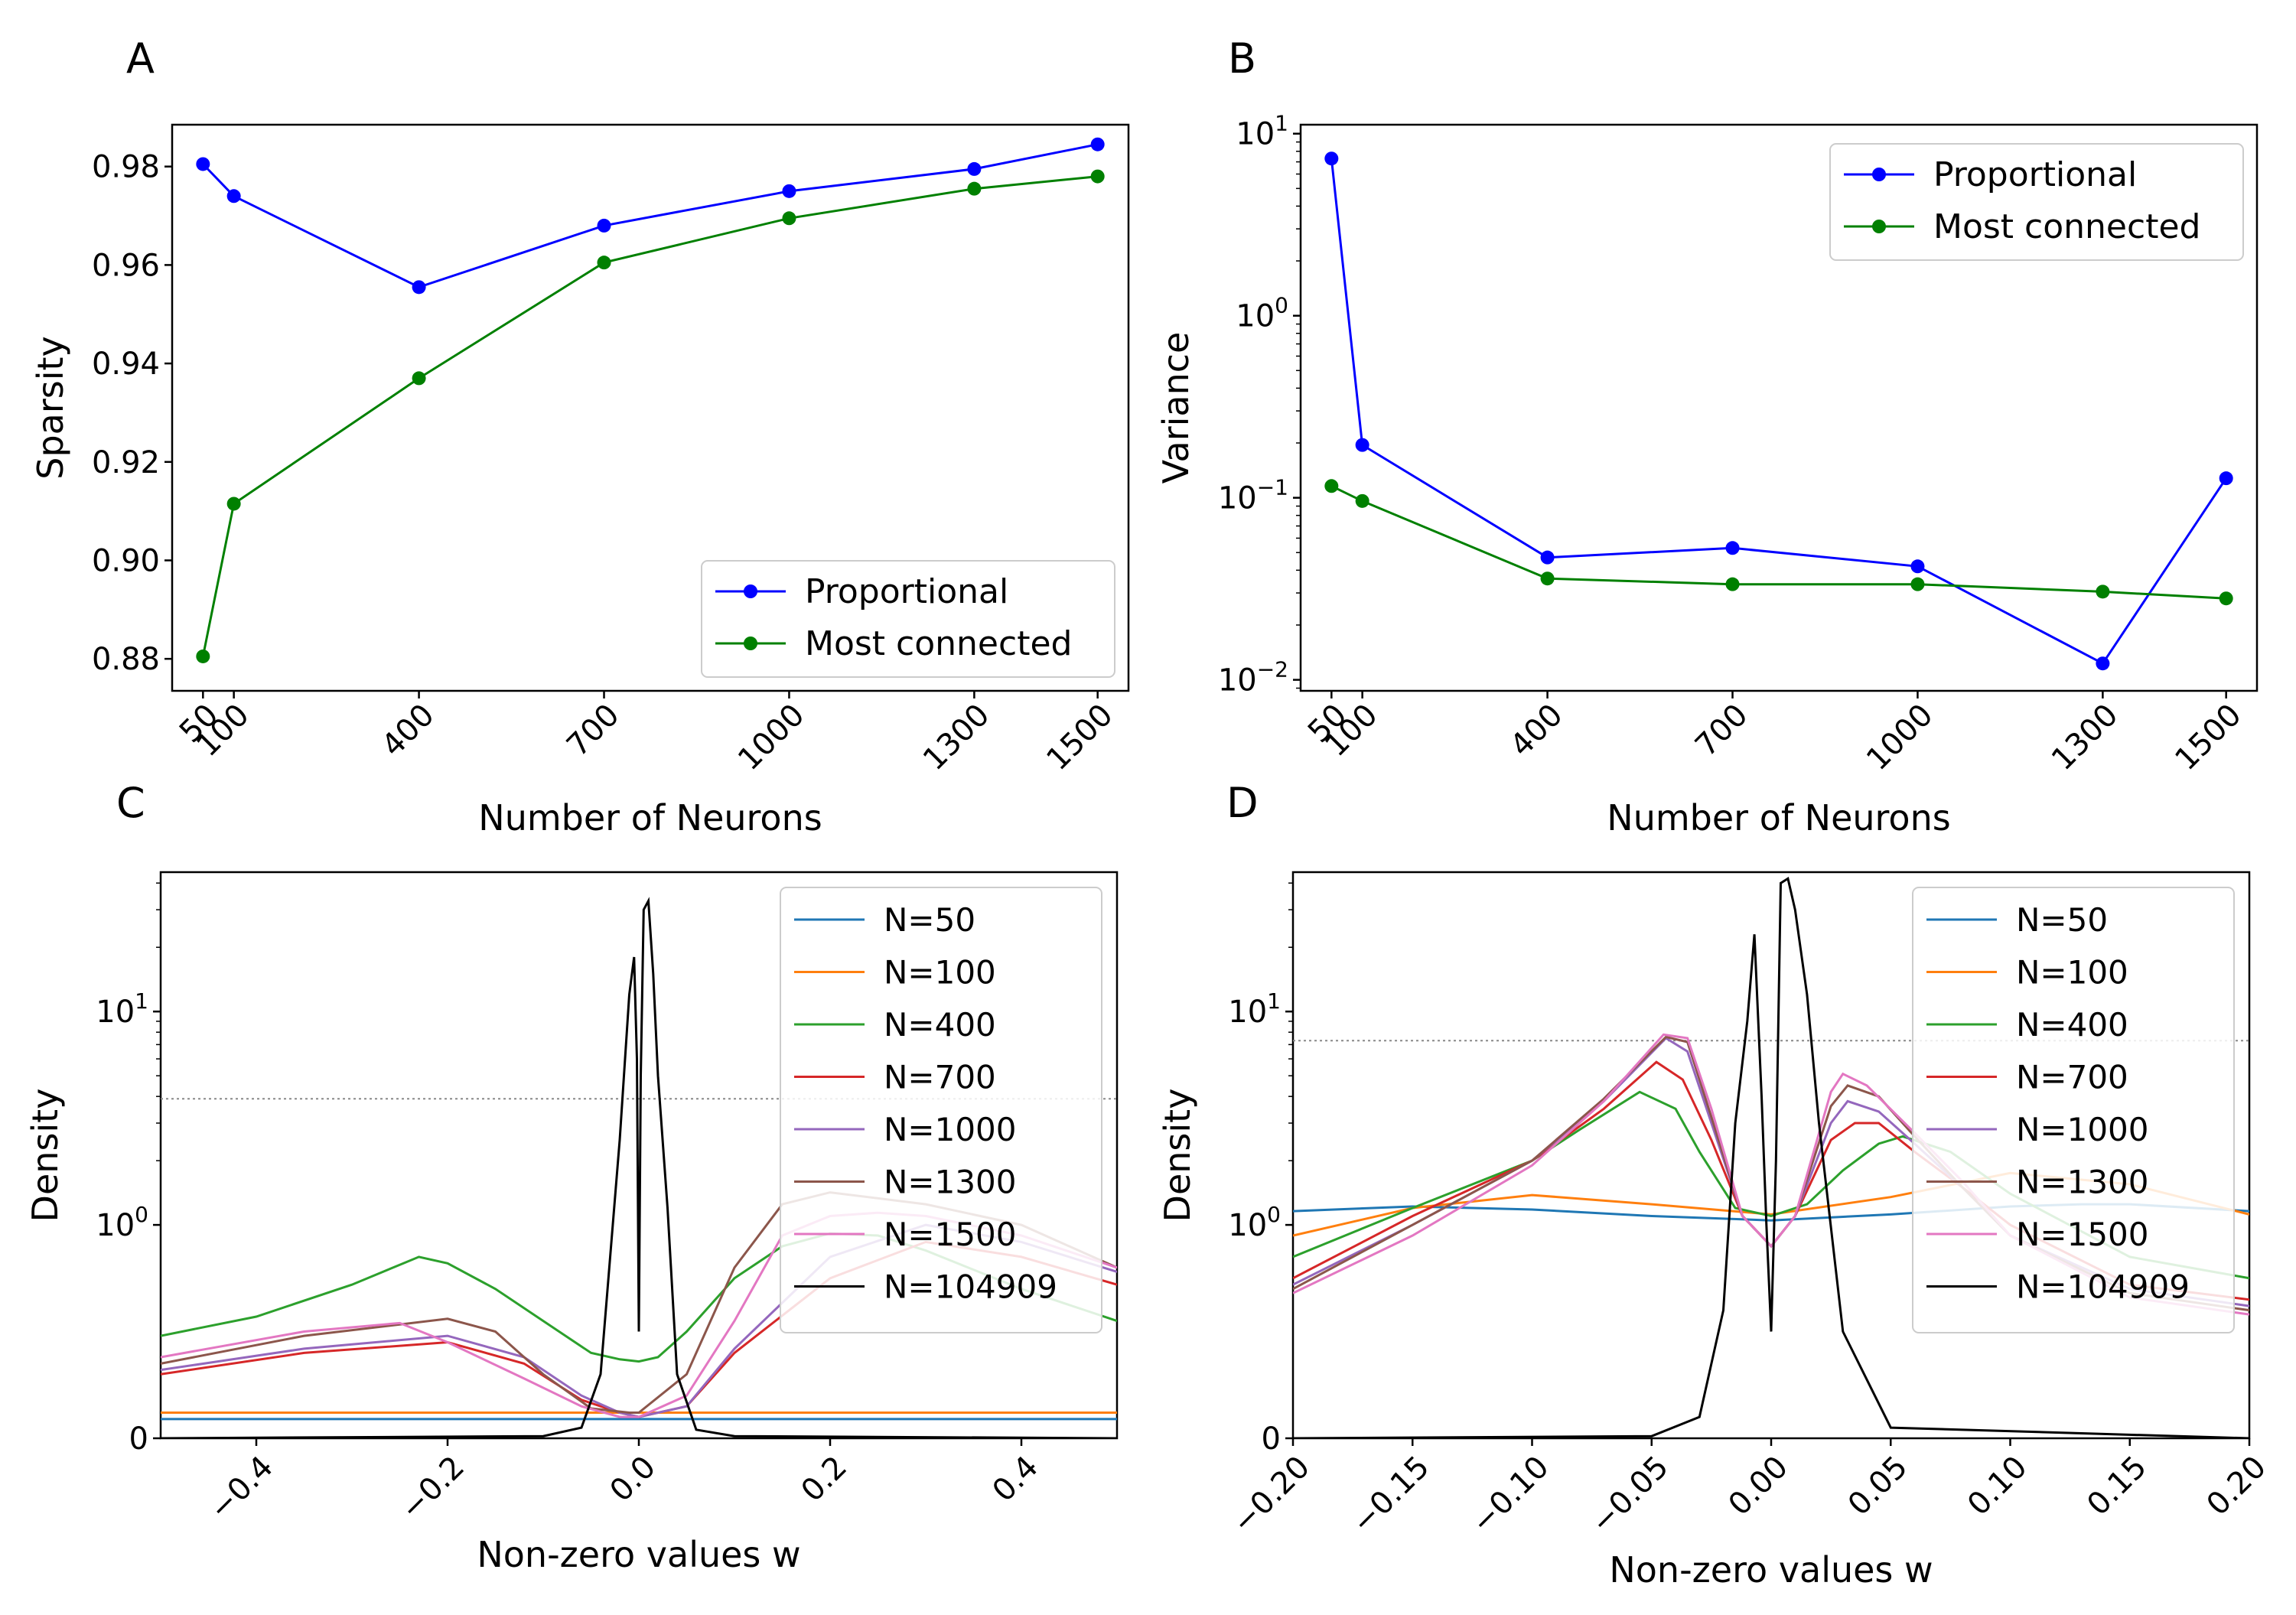 The width and height of the screenshot is (2296, 1615). I want to click on y-tick-label: 10¹, so click(122, 1009).